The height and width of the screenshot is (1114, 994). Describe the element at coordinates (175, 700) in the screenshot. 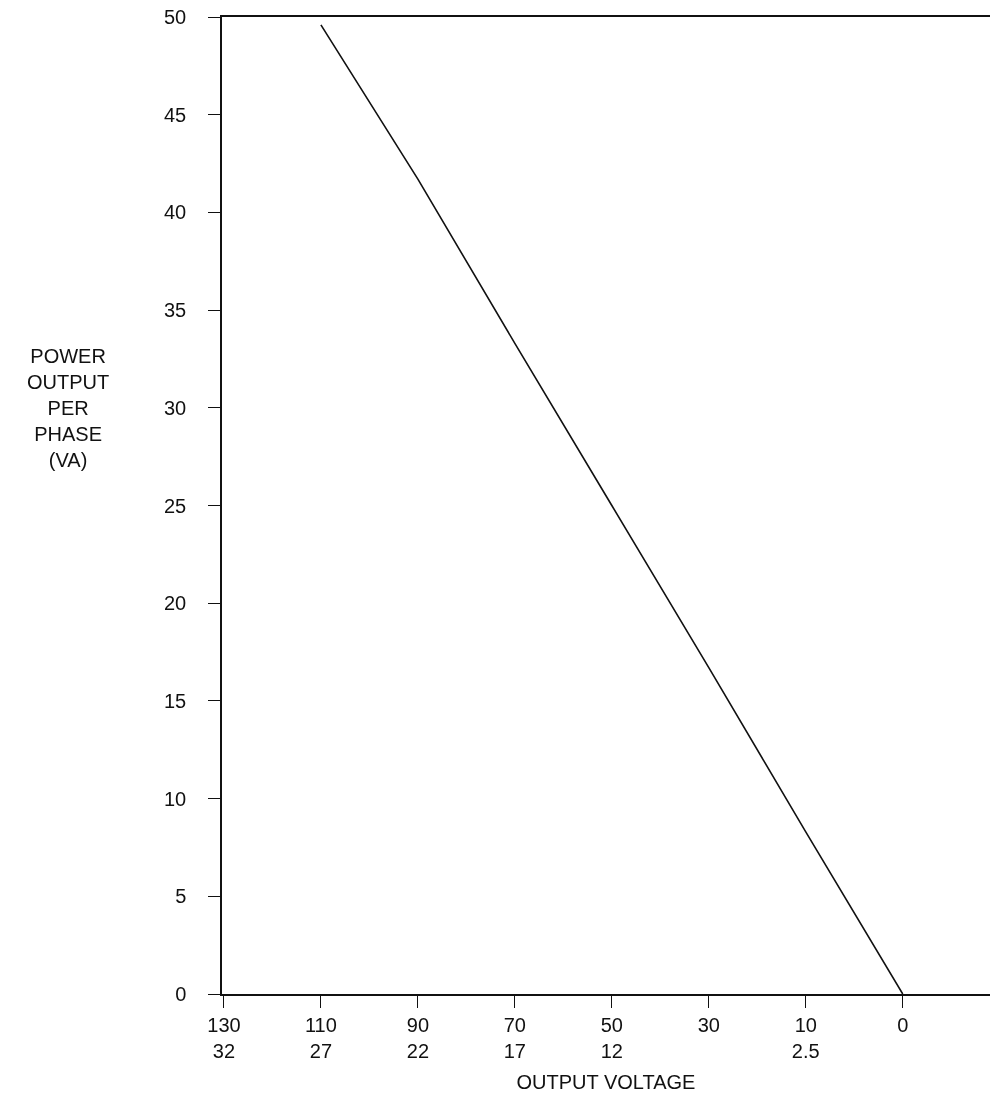

I see `y-tick-label: 15` at that location.